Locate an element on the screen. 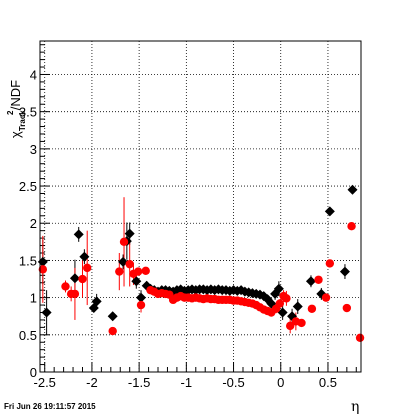 Image resolution: width=400 pixels, height=414 pixels. y-axis-suffix: /NDF is located at coordinates (15, 95).